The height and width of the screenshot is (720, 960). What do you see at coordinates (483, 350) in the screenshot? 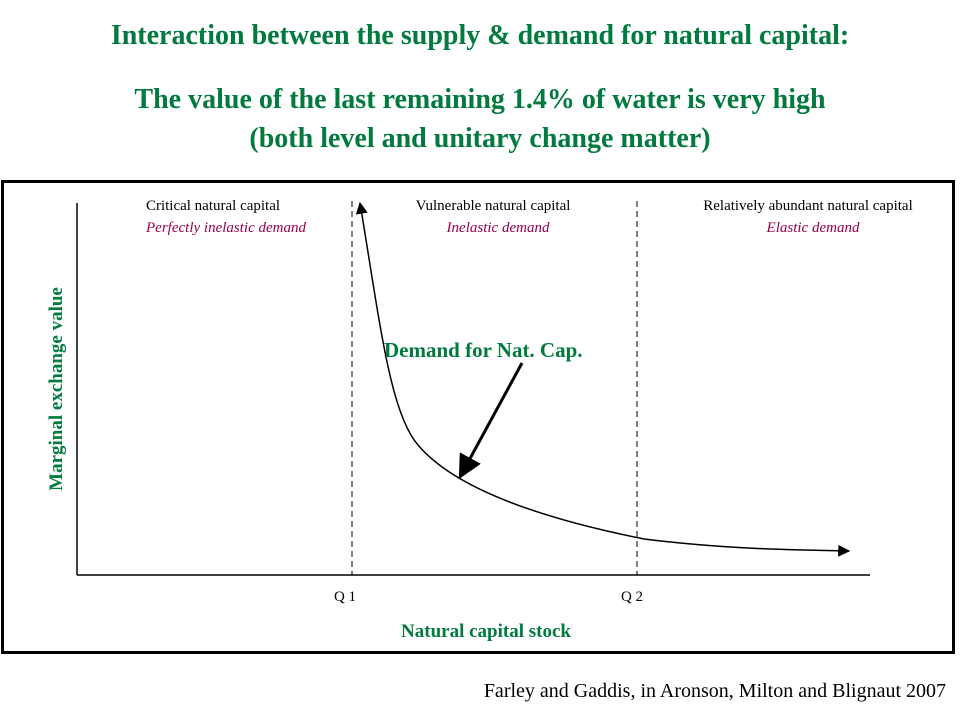
I see `demand-annotation: Demand for Nat. Cap.` at bounding box center [483, 350].